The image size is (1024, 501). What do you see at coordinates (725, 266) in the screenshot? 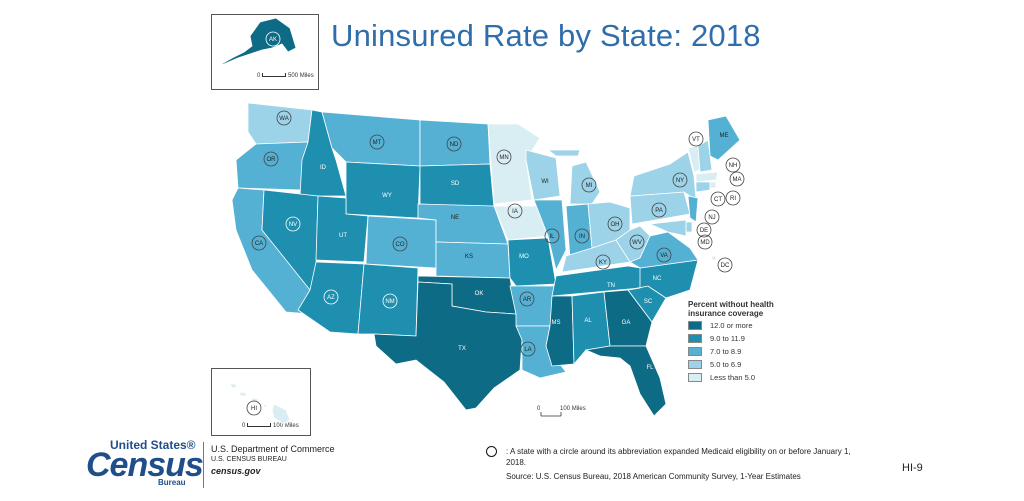
I see `state-abbr: DC` at bounding box center [725, 266].